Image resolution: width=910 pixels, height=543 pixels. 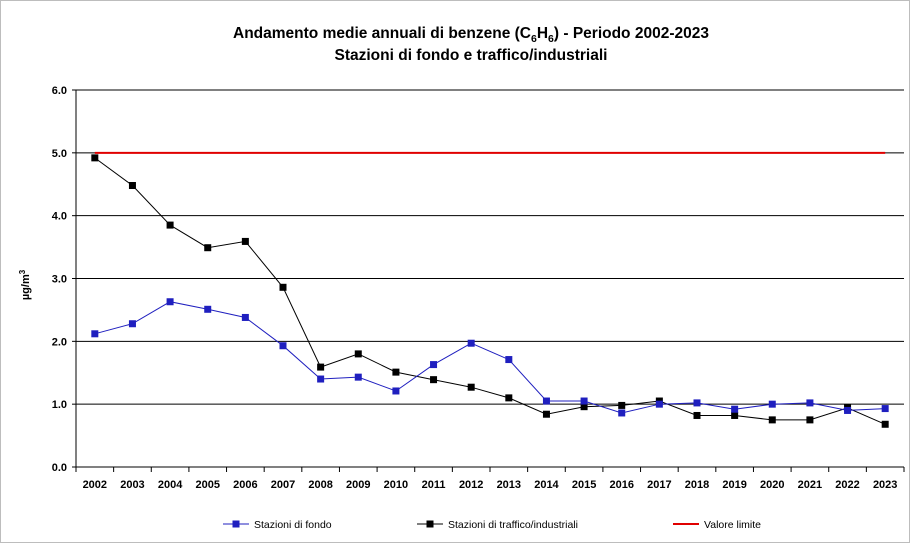 I want to click on y-tick-label: 4.0, so click(x=59, y=217).